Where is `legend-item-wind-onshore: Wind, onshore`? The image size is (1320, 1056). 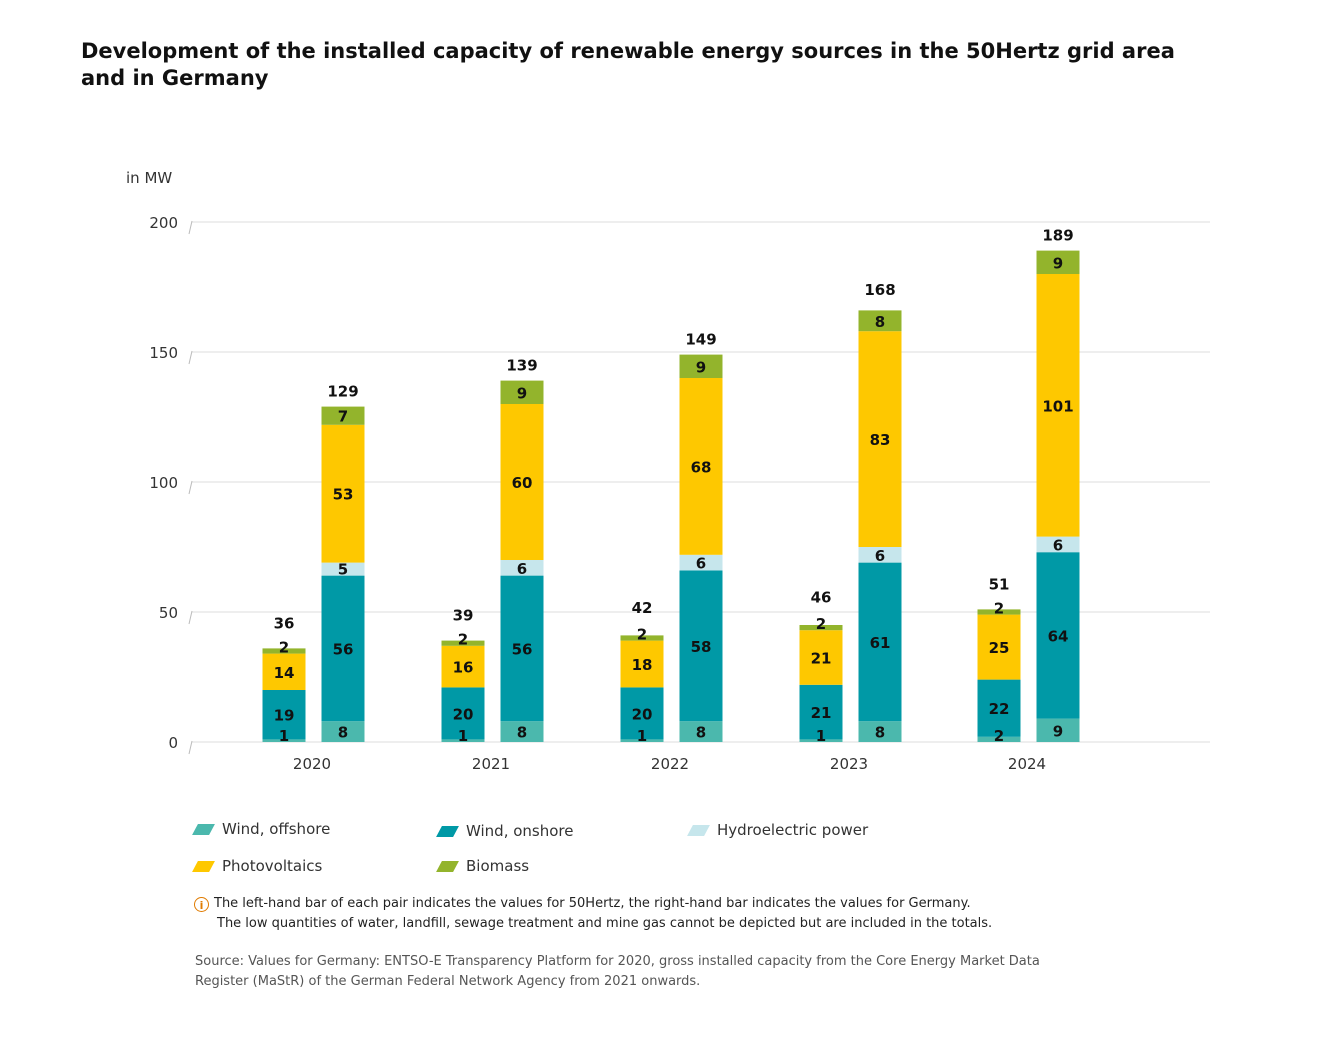 legend-item-wind-onshore: Wind, onshore is located at coordinates (505, 831).